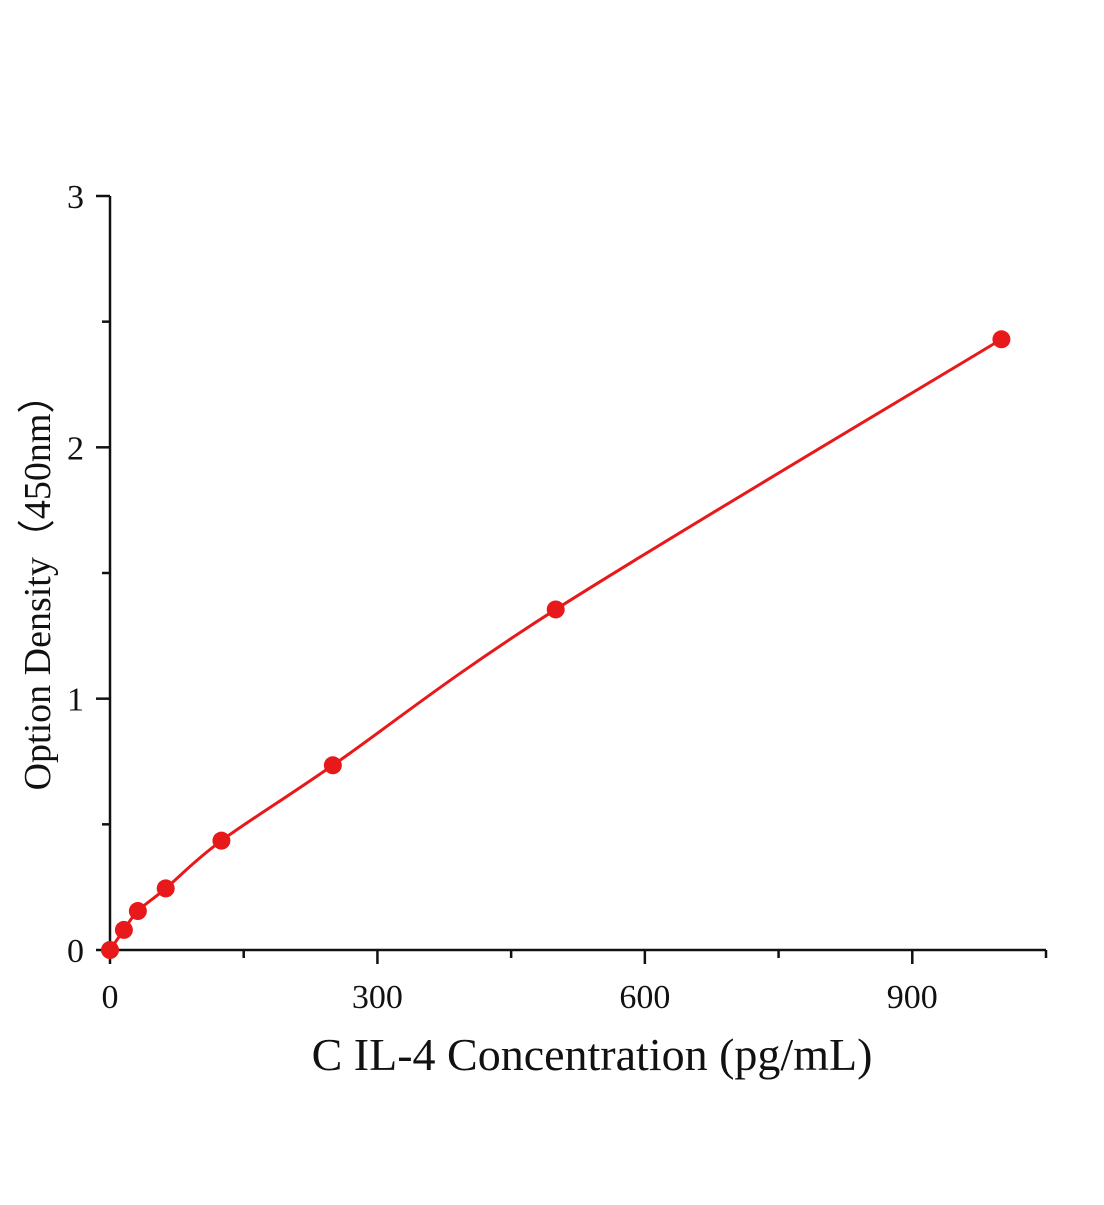 The height and width of the screenshot is (1205, 1104). What do you see at coordinates (644, 997) in the screenshot?
I see `x-tick-label: 600` at bounding box center [644, 997].